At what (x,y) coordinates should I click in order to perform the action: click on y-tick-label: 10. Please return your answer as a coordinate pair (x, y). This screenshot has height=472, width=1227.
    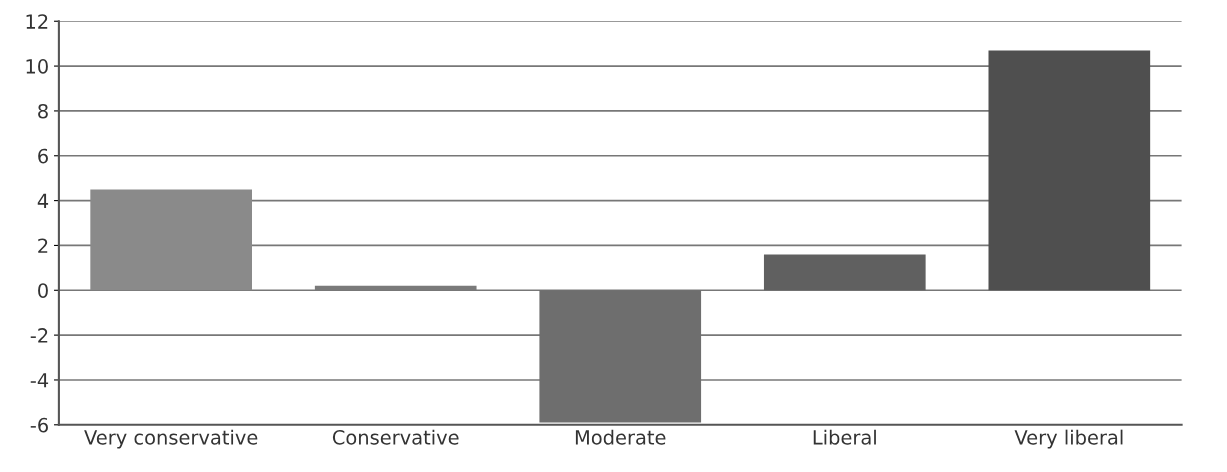
    Looking at the image, I should click on (37, 66).